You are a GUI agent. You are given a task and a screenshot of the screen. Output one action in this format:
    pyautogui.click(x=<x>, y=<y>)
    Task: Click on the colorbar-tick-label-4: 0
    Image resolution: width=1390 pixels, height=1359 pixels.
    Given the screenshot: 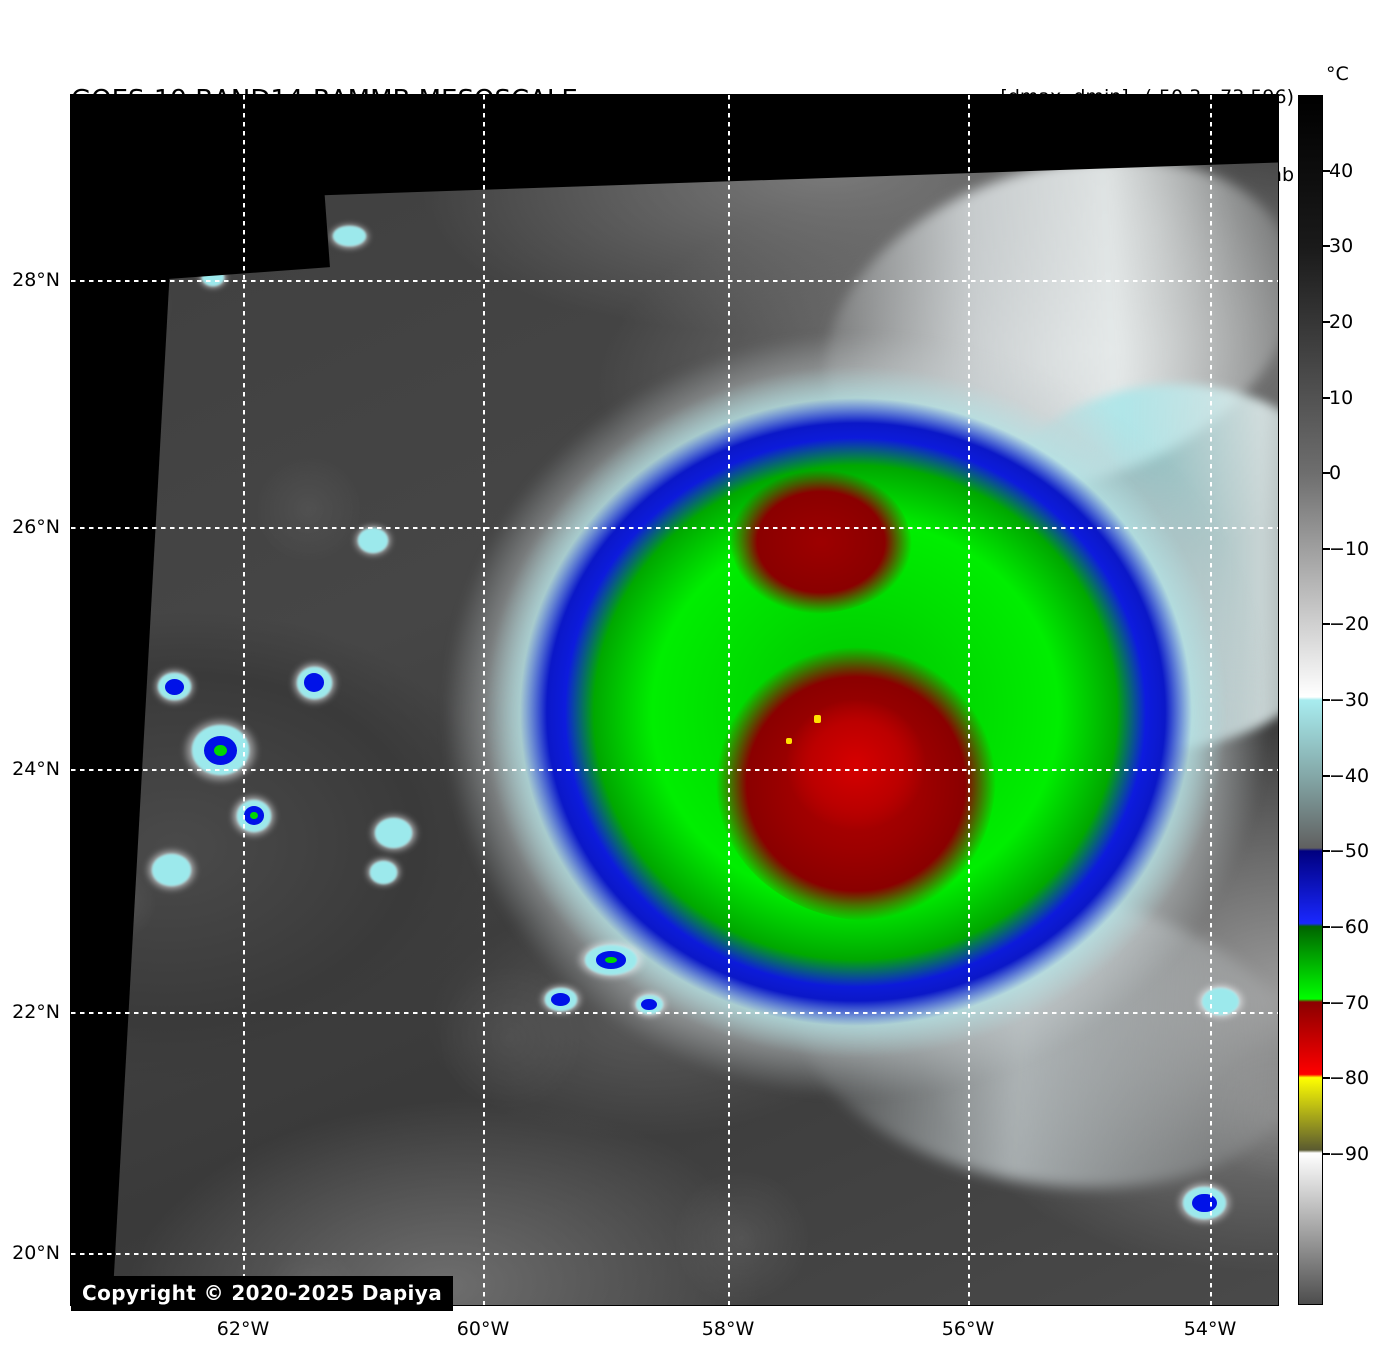 What is the action you would take?
    pyautogui.click(x=1335, y=473)
    